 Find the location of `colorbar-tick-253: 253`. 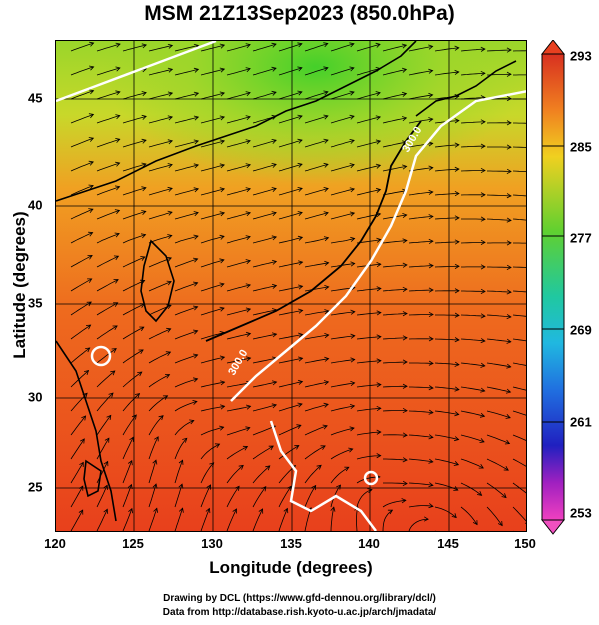

colorbar-tick-253: 253 is located at coordinates (581, 513).